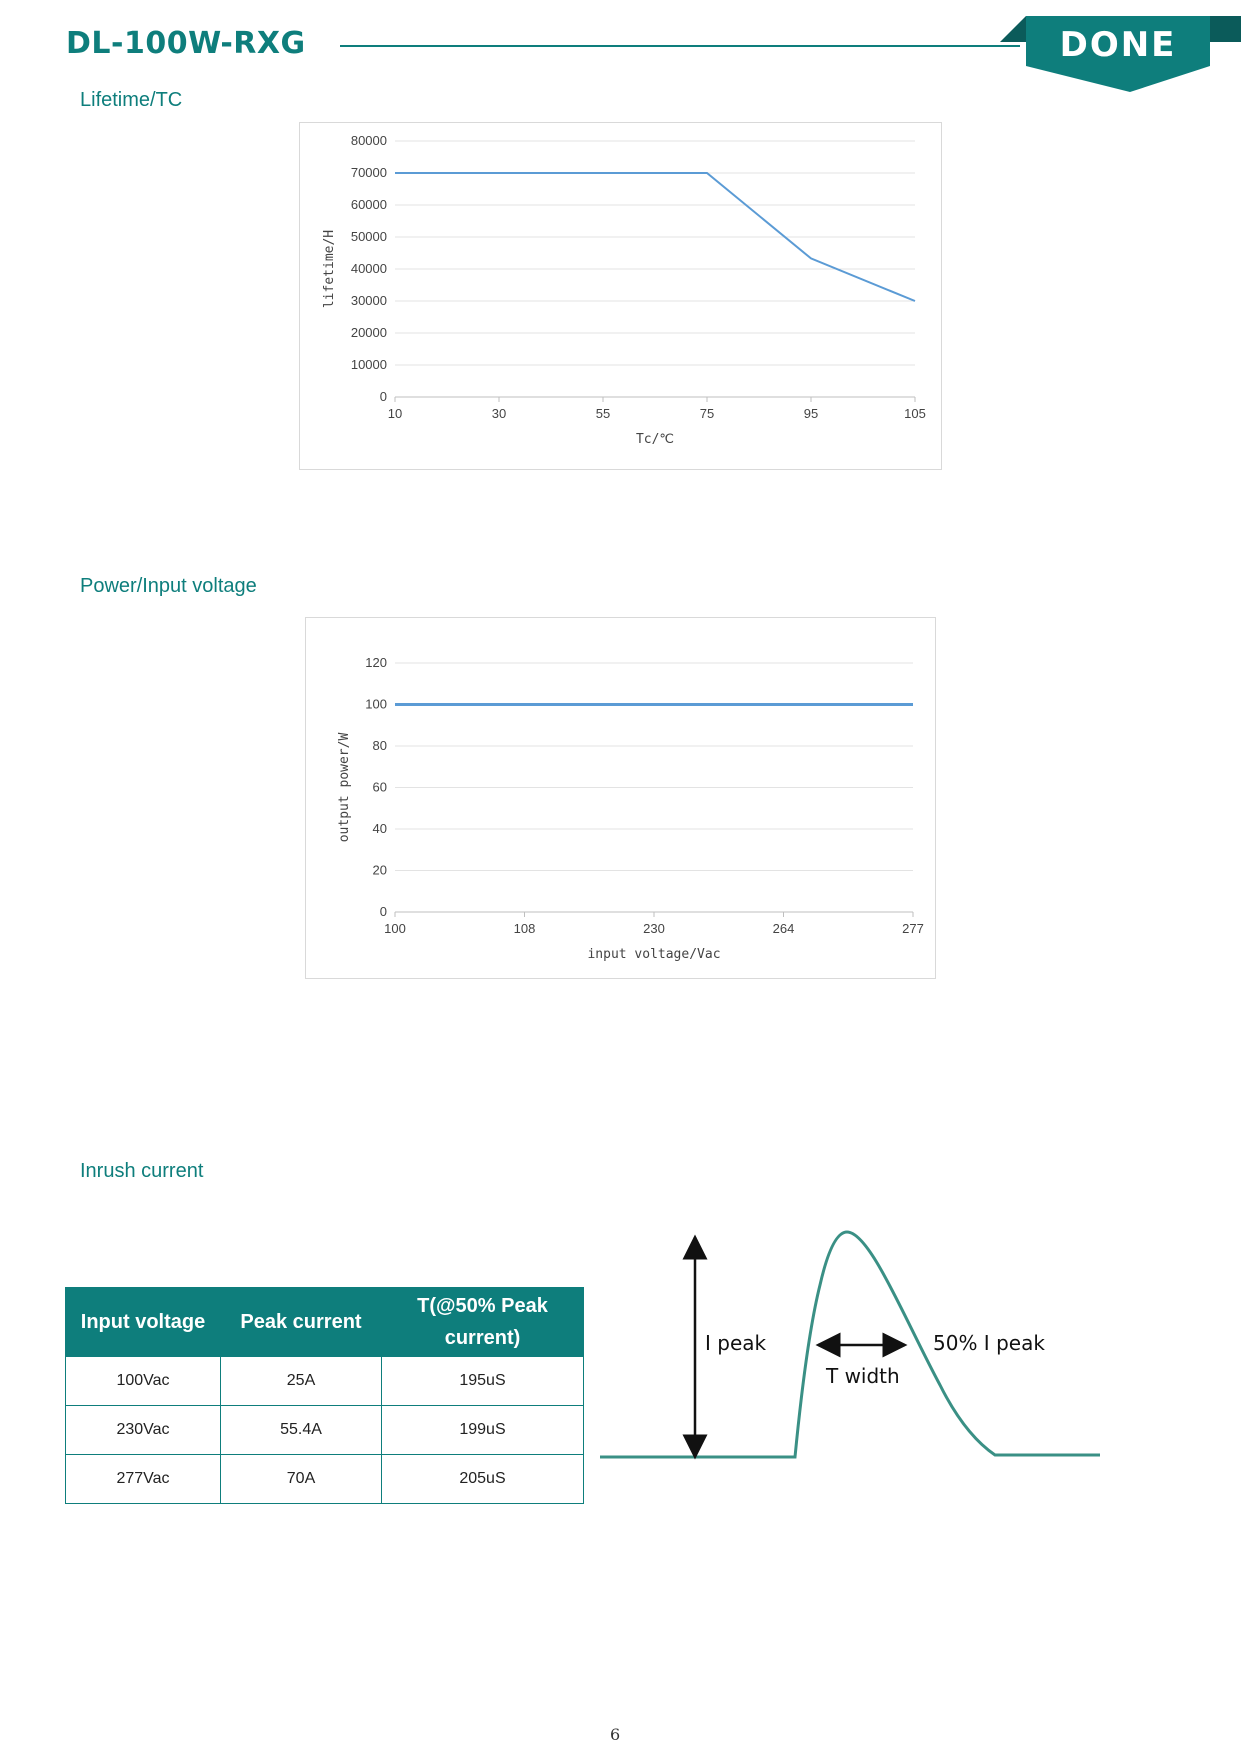 Image resolution: width=1241 pixels, height=1754 pixels. I want to click on table-row: 100Vac 25A 195uS, so click(324, 1381).